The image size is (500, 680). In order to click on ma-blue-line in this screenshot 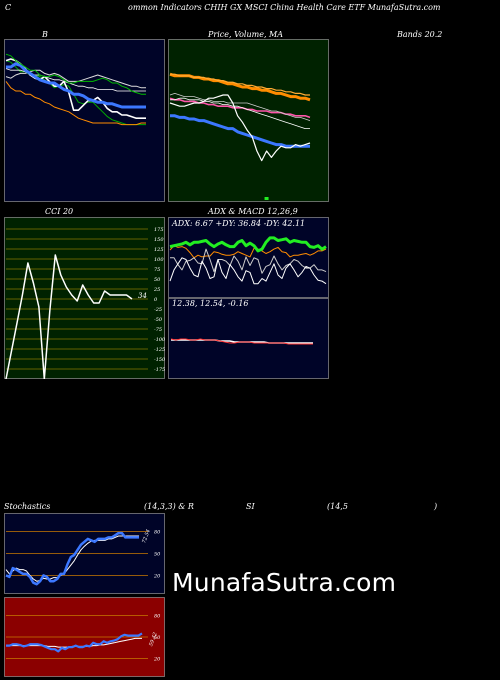, I will do `click(240, 131)`.